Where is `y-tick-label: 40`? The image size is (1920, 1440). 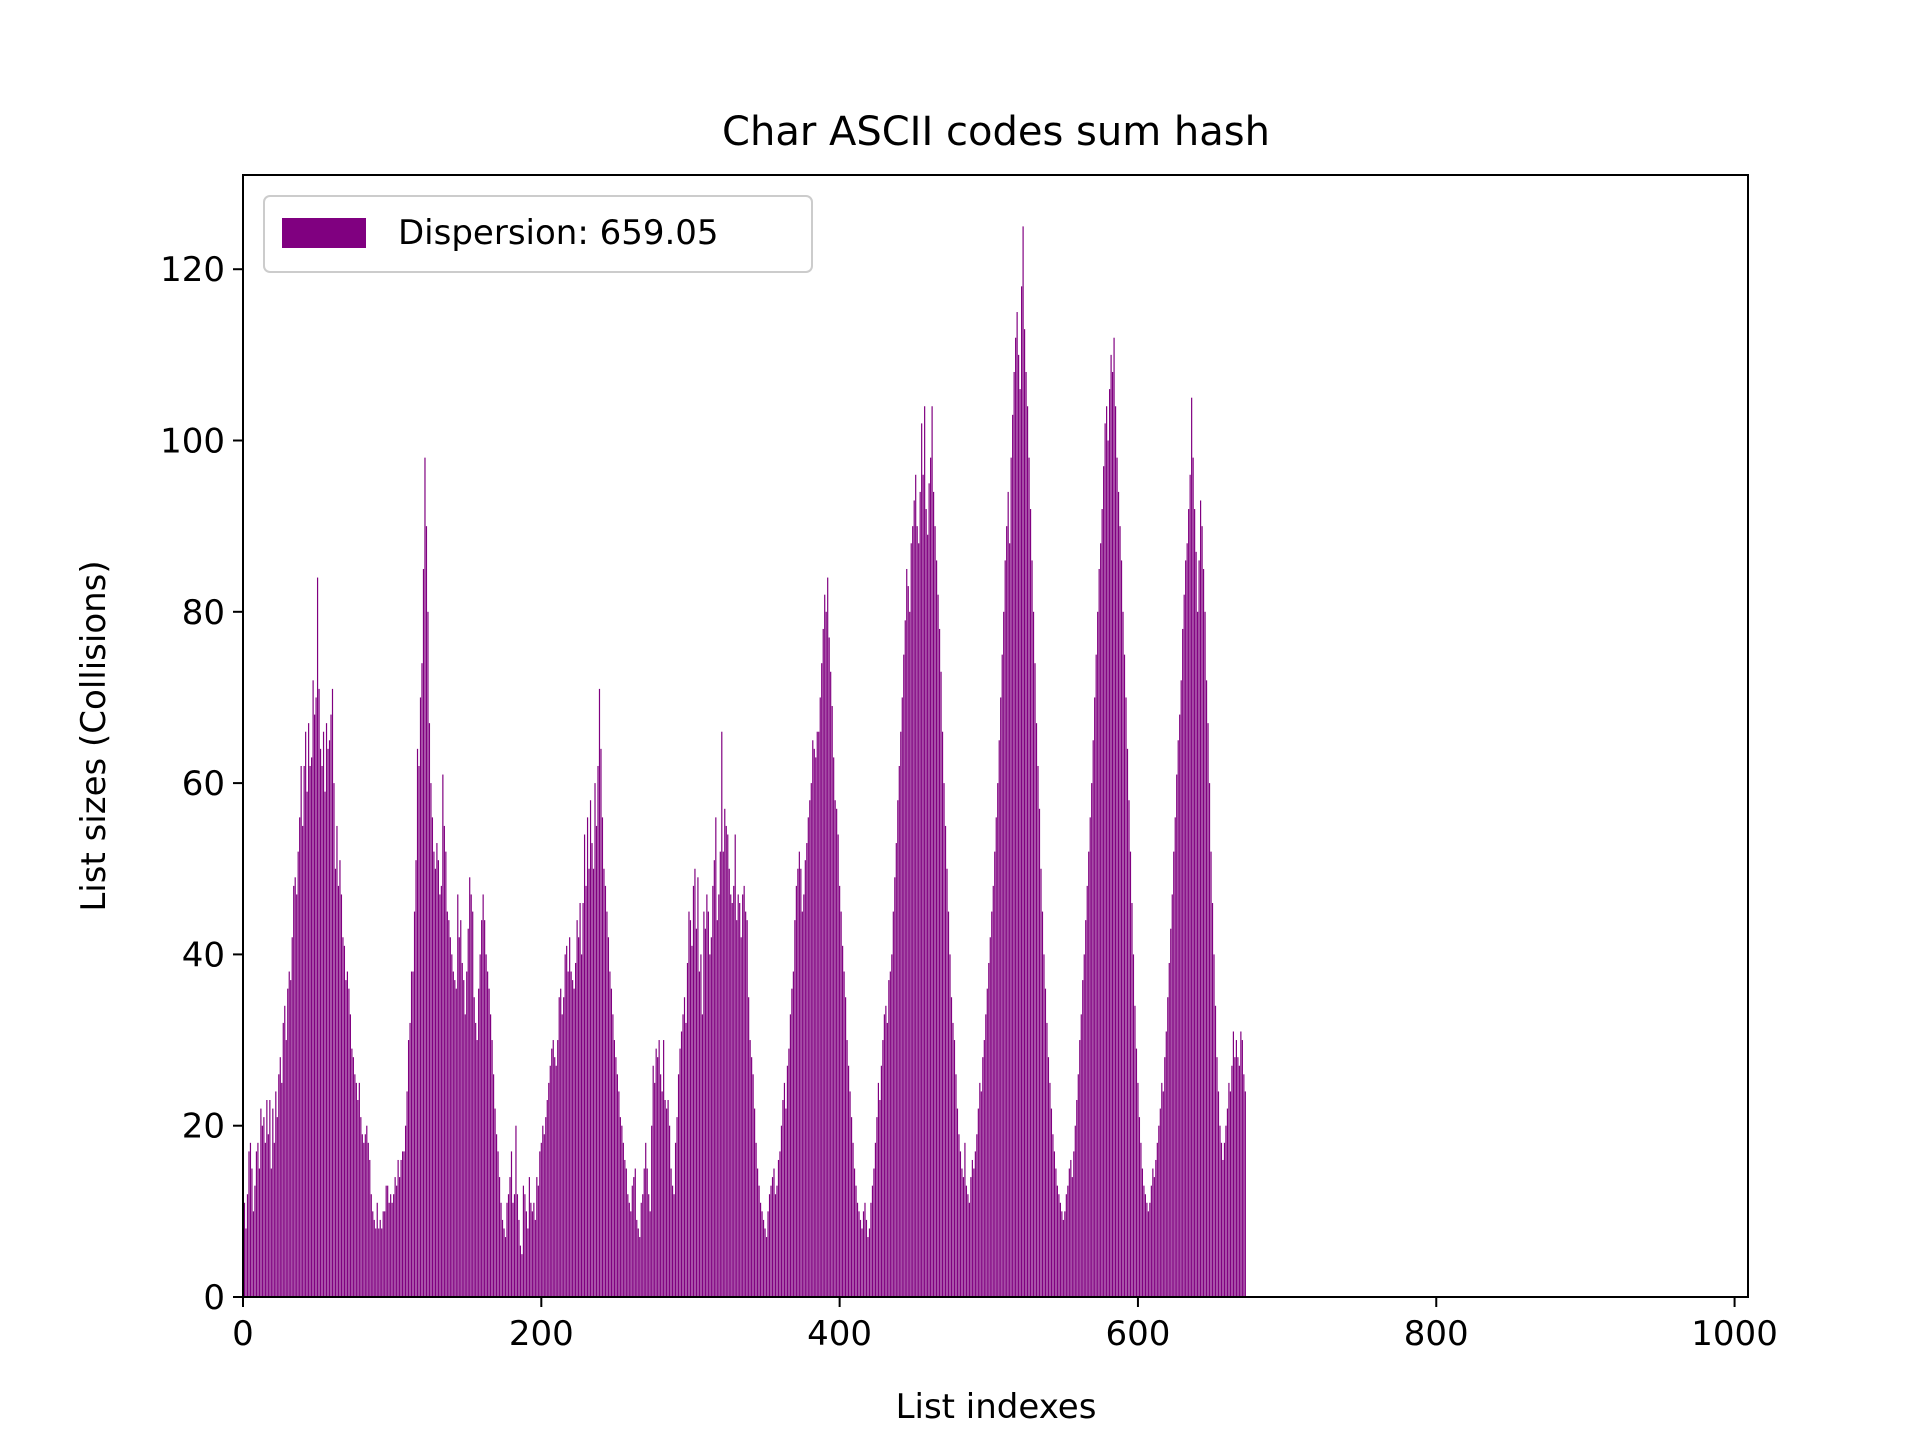 y-tick-label: 40 is located at coordinates (203, 955).